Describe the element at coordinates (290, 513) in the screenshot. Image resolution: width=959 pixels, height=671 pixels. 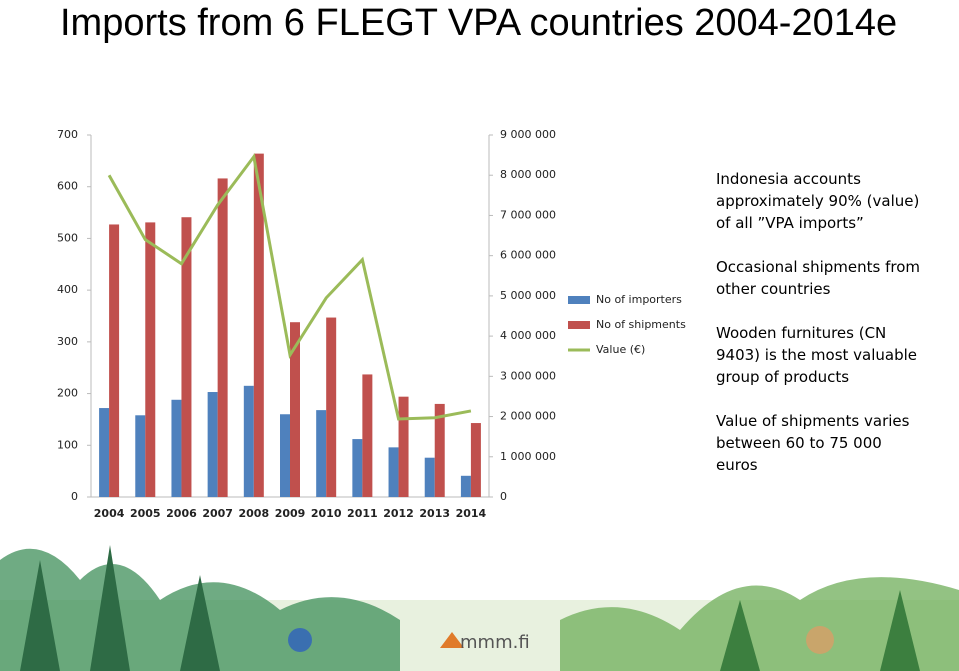
I see `x-tick-label: 2009` at that location.